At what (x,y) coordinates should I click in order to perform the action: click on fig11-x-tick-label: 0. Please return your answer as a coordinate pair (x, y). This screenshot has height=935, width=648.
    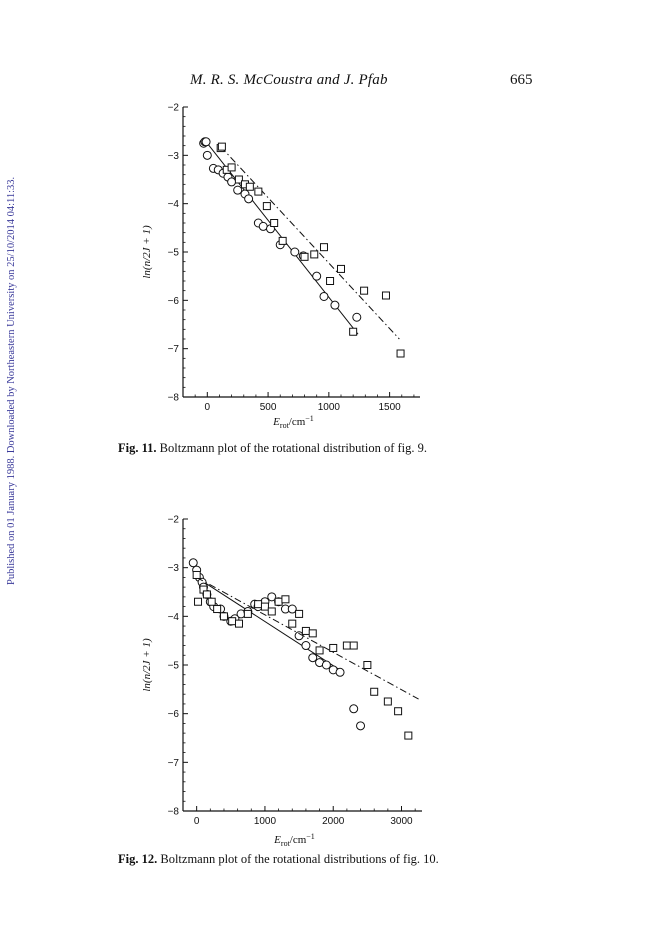
    Looking at the image, I should click on (208, 407).